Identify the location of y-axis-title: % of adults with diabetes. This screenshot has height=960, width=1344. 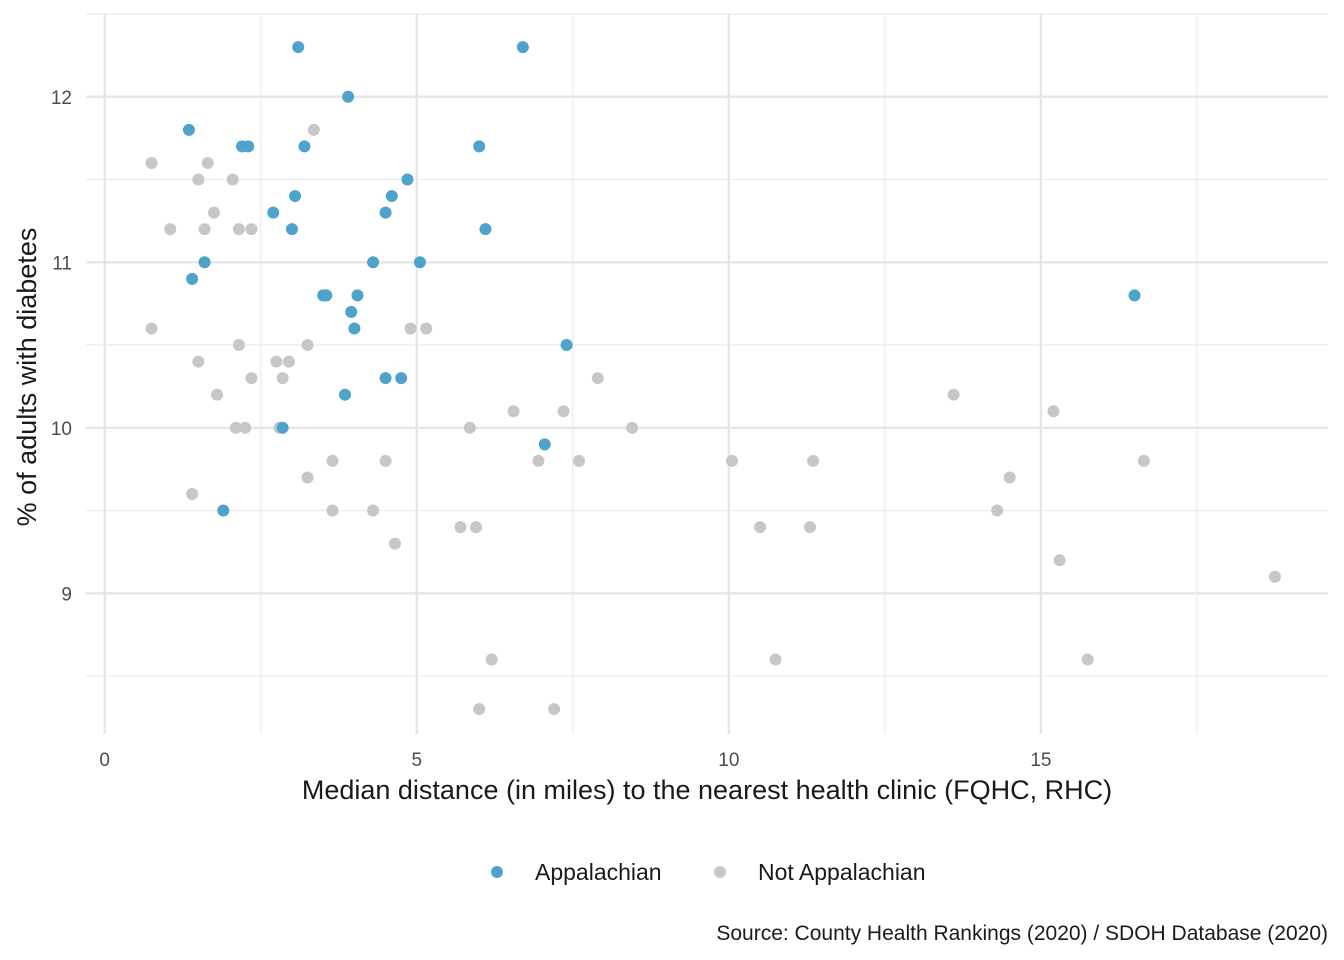
(27, 377).